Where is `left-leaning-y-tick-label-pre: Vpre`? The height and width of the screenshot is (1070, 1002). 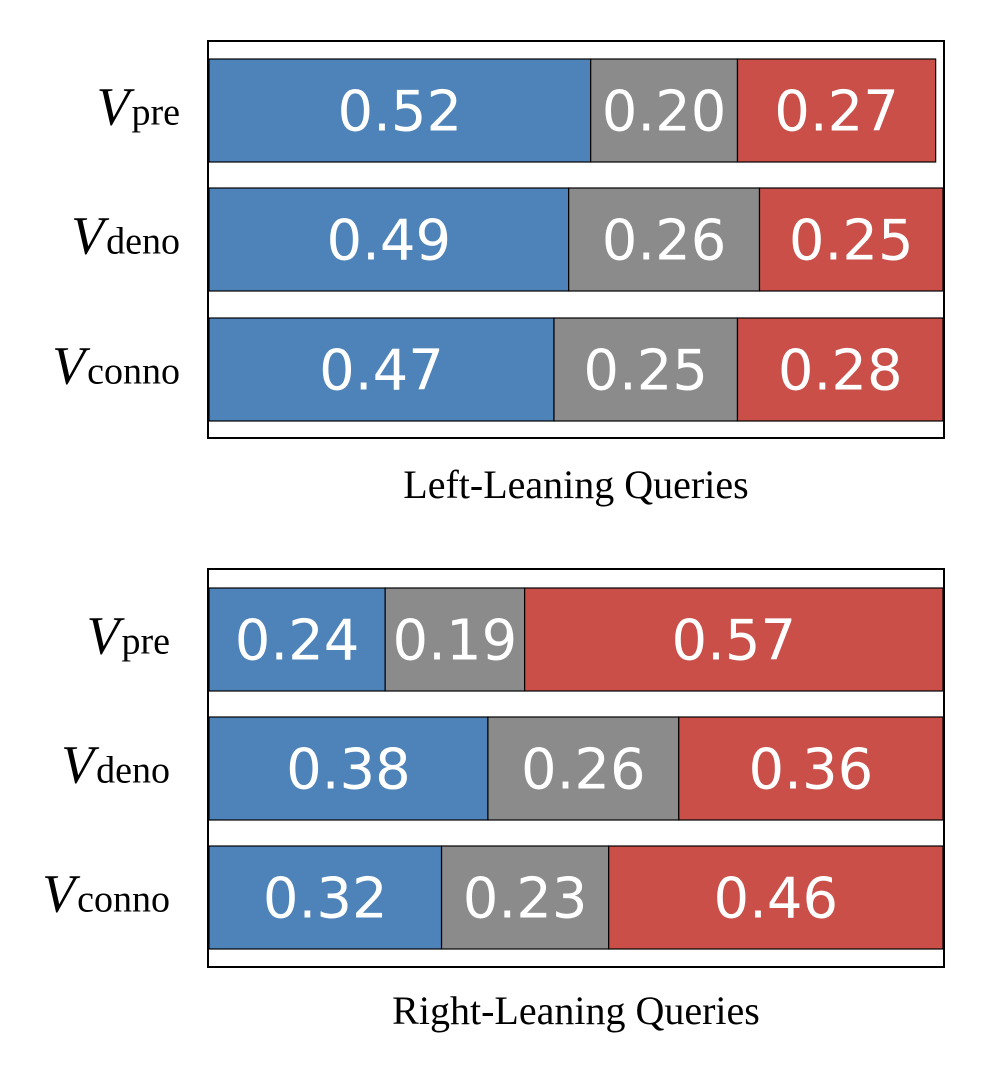
left-leaning-y-tick-label-pre: Vpre is located at coordinates (138, 107).